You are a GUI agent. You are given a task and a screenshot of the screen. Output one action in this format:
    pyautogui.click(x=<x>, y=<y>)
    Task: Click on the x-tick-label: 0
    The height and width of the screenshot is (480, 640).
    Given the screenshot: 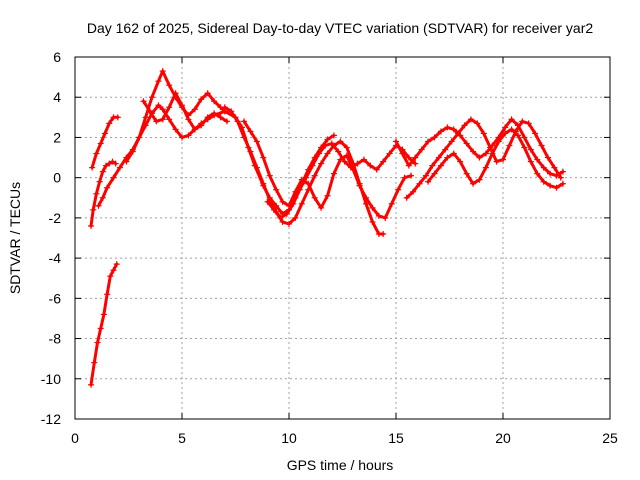 What is the action you would take?
    pyautogui.click(x=75, y=438)
    